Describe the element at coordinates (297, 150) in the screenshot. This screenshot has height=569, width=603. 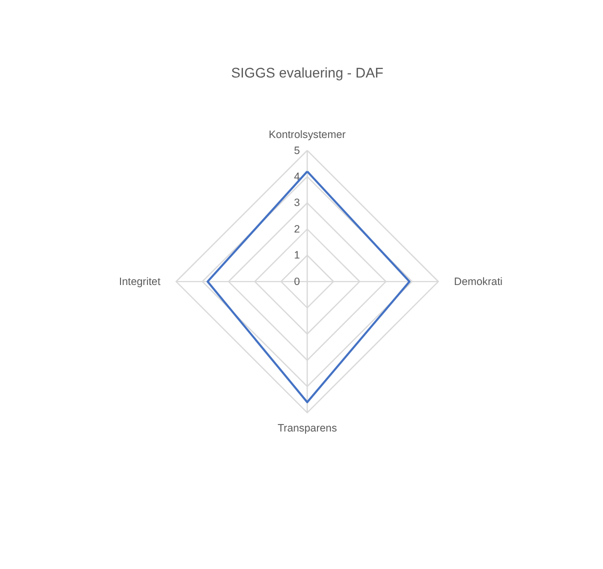
I see `y-tick-label: 5` at that location.